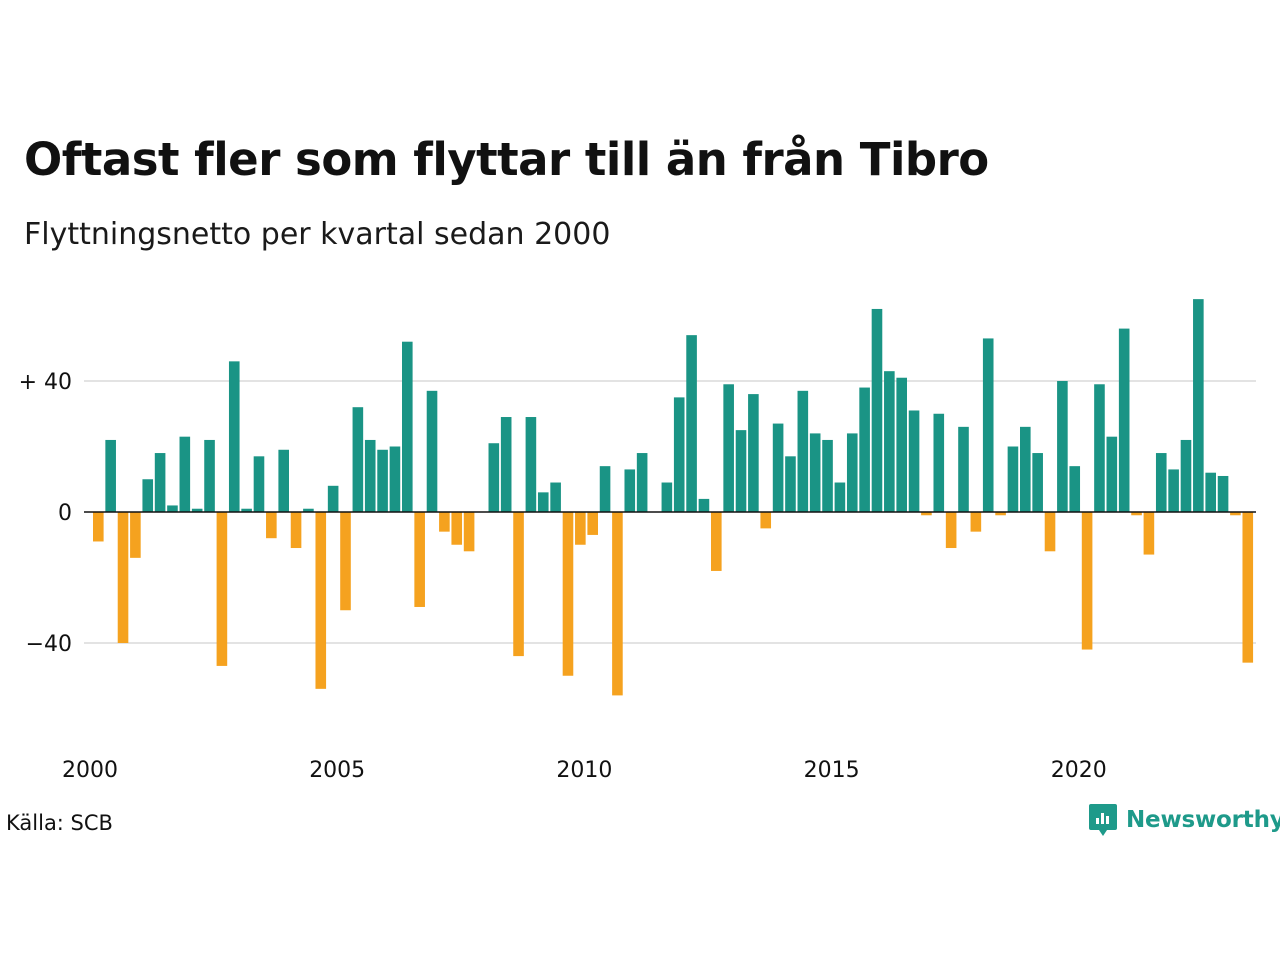  Describe the element at coordinates (584, 770) in the screenshot. I see `x-tick-label: 2010` at that location.